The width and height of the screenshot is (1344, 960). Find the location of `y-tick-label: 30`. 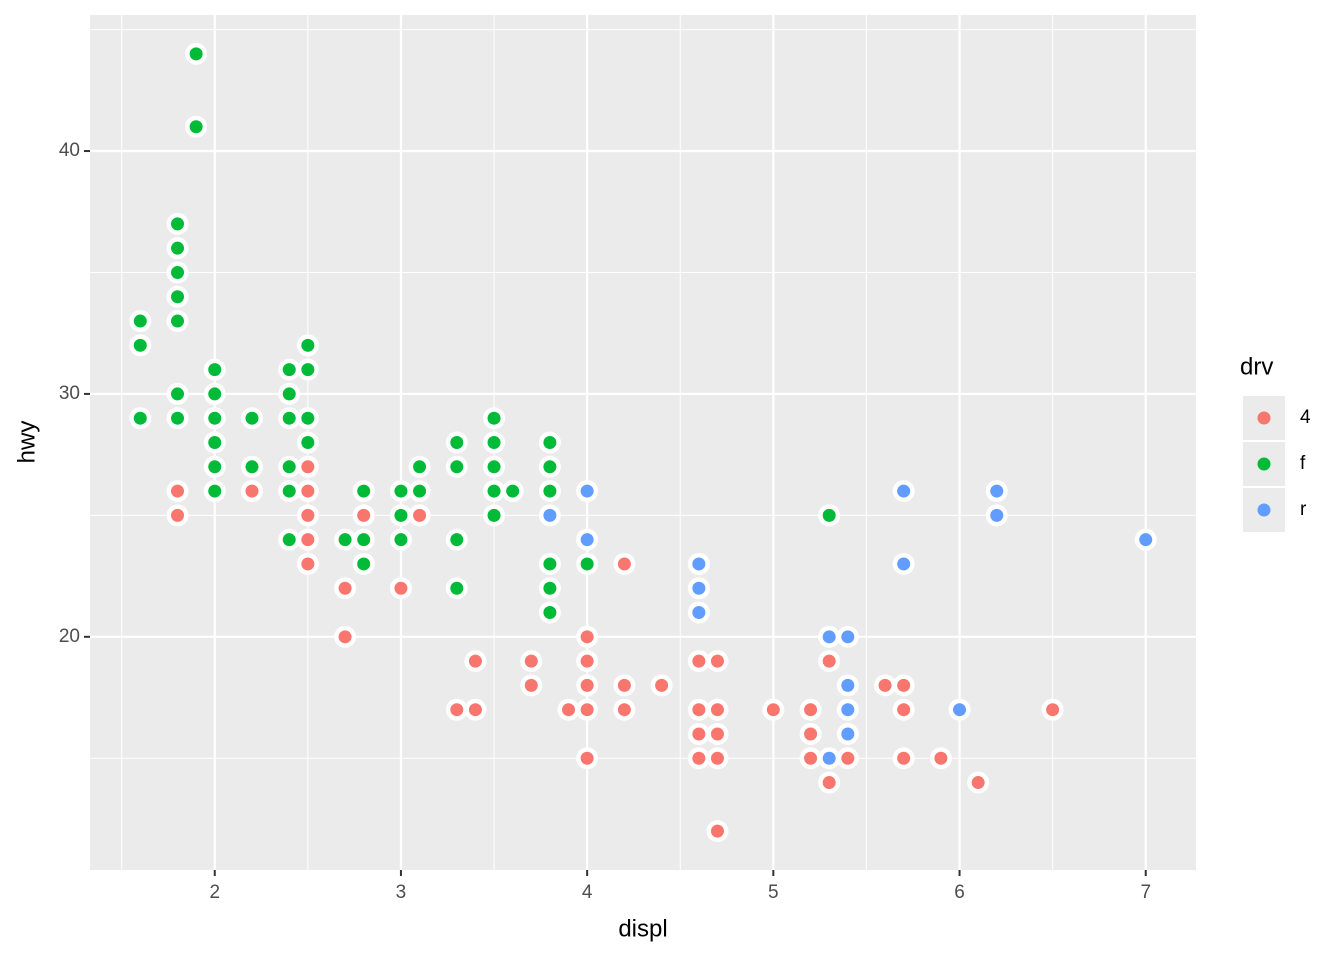

y-tick-label: 30 is located at coordinates (69, 393).